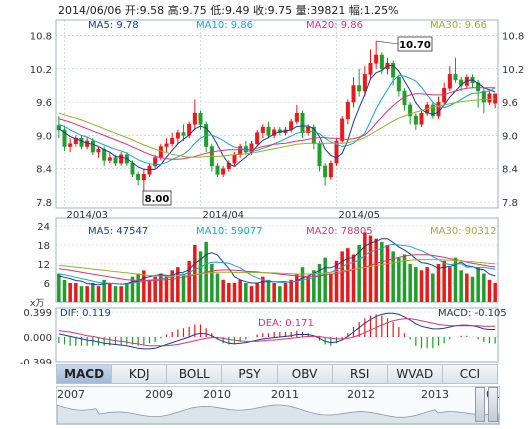  What do you see at coordinates (44, 136) in the screenshot?
I see `price-tick-left: 9.0` at bounding box center [44, 136].